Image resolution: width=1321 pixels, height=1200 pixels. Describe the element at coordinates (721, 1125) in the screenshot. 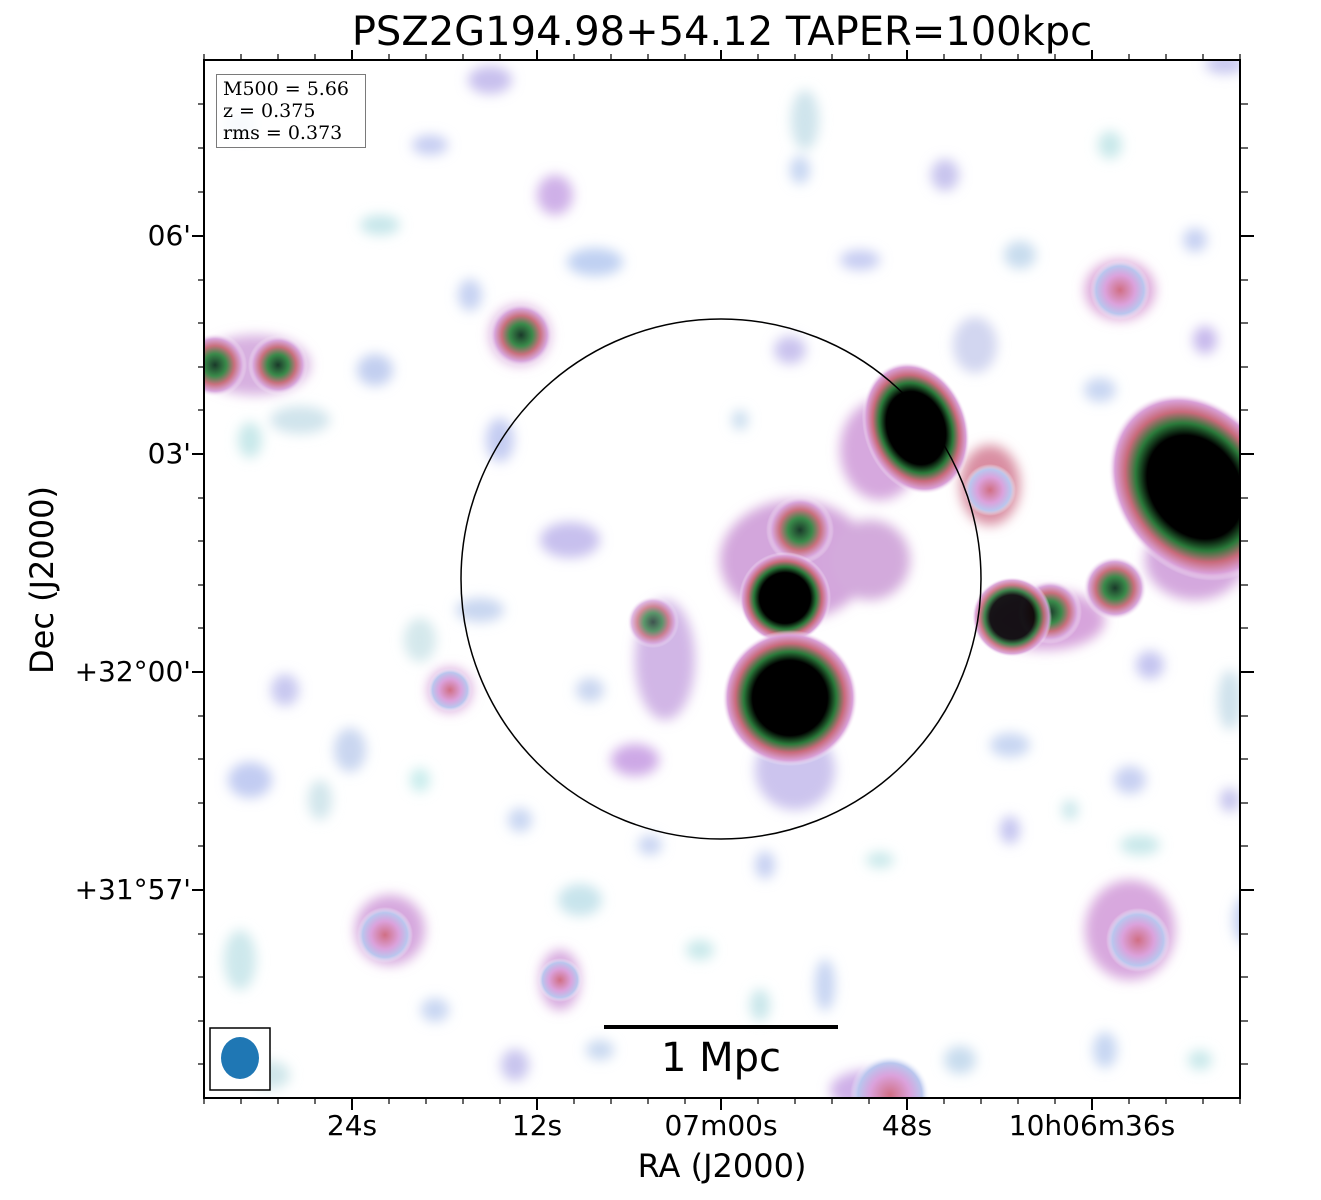

I see `x-tick-label: 07m00s` at that location.